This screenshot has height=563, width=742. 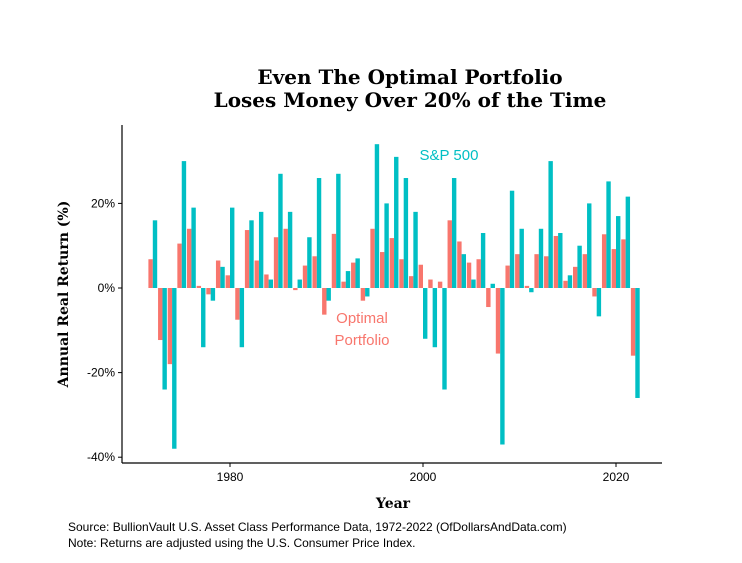 I want to click on optimal-bar-2013, so click(x=546, y=272).